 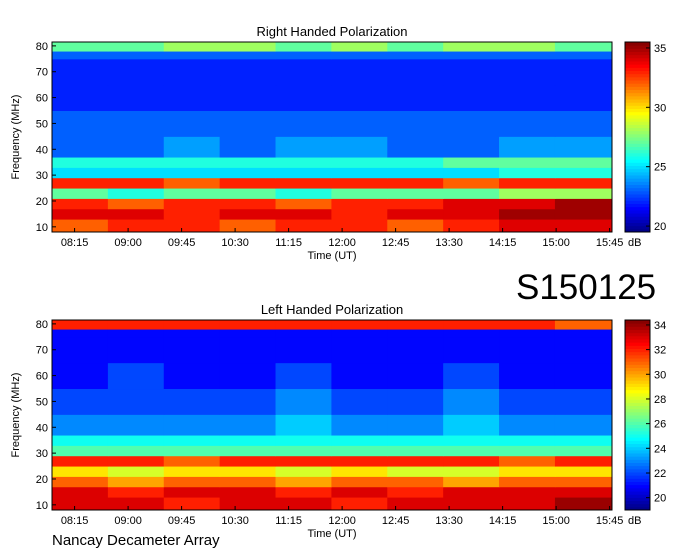 I want to click on y-tick-label: 10, so click(x=42, y=506).